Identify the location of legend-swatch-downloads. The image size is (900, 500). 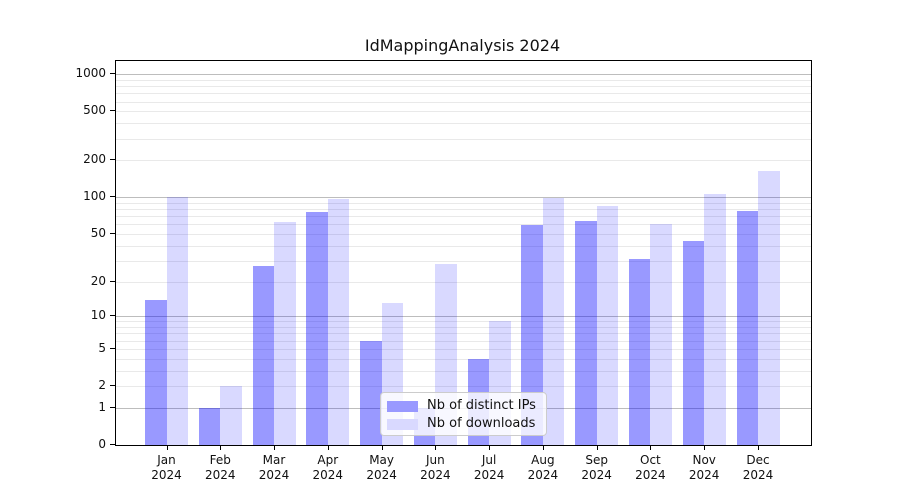
(402, 424).